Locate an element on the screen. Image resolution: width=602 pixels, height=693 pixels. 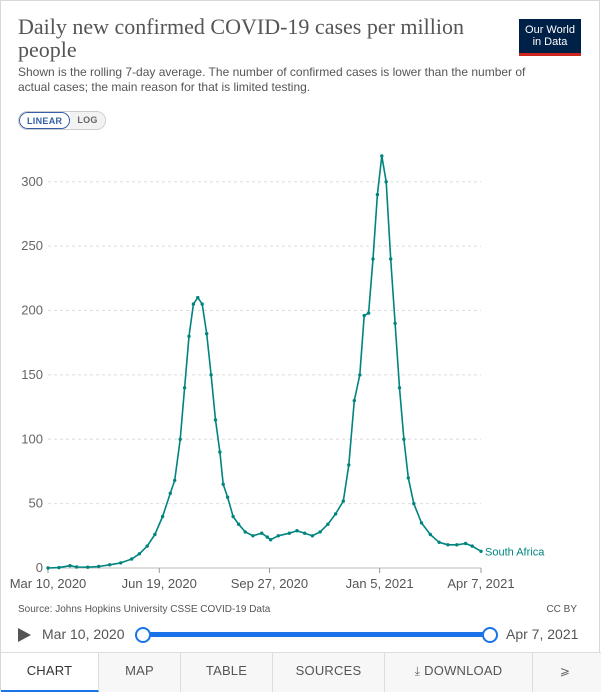
x-tick-label: Sep 27, 2020 is located at coordinates (269, 583).